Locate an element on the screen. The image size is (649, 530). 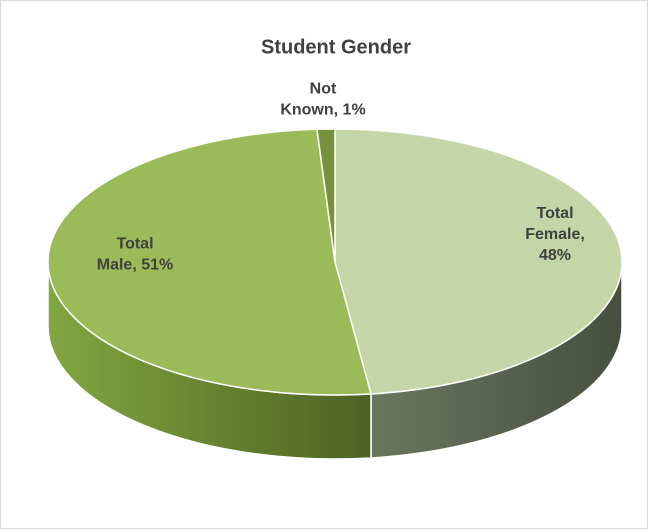
data-label: Not Known, 1% is located at coordinates (322, 100).